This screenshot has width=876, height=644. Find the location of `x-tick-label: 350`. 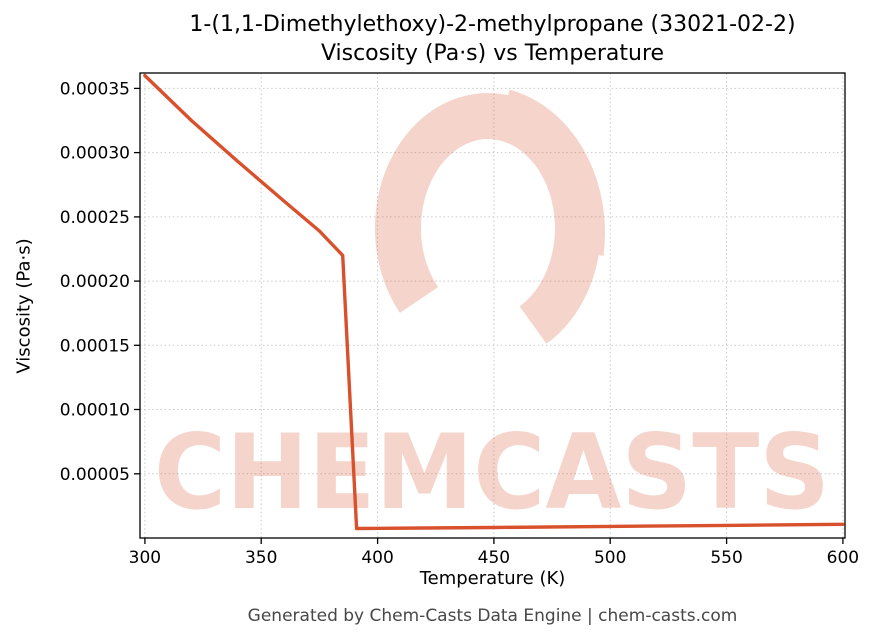

x-tick-label: 350 is located at coordinates (261, 558).